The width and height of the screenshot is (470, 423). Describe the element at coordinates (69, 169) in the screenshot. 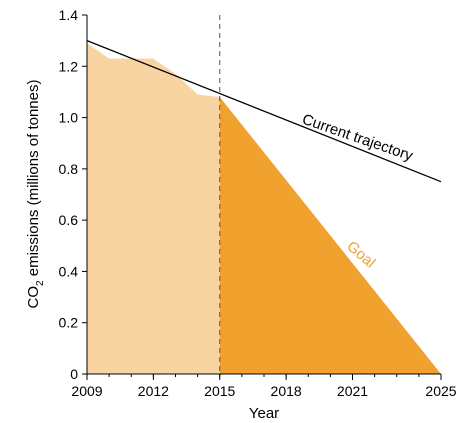

I see `y-tick-label: 0.8` at that location.